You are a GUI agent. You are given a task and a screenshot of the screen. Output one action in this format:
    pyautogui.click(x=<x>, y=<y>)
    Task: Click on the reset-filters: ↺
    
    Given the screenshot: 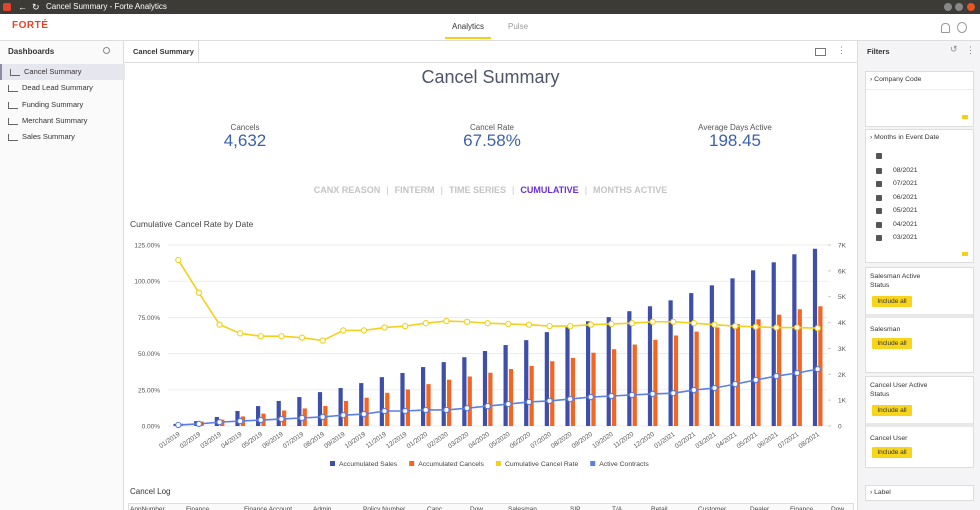 What is the action you would take?
    pyautogui.click(x=954, y=49)
    